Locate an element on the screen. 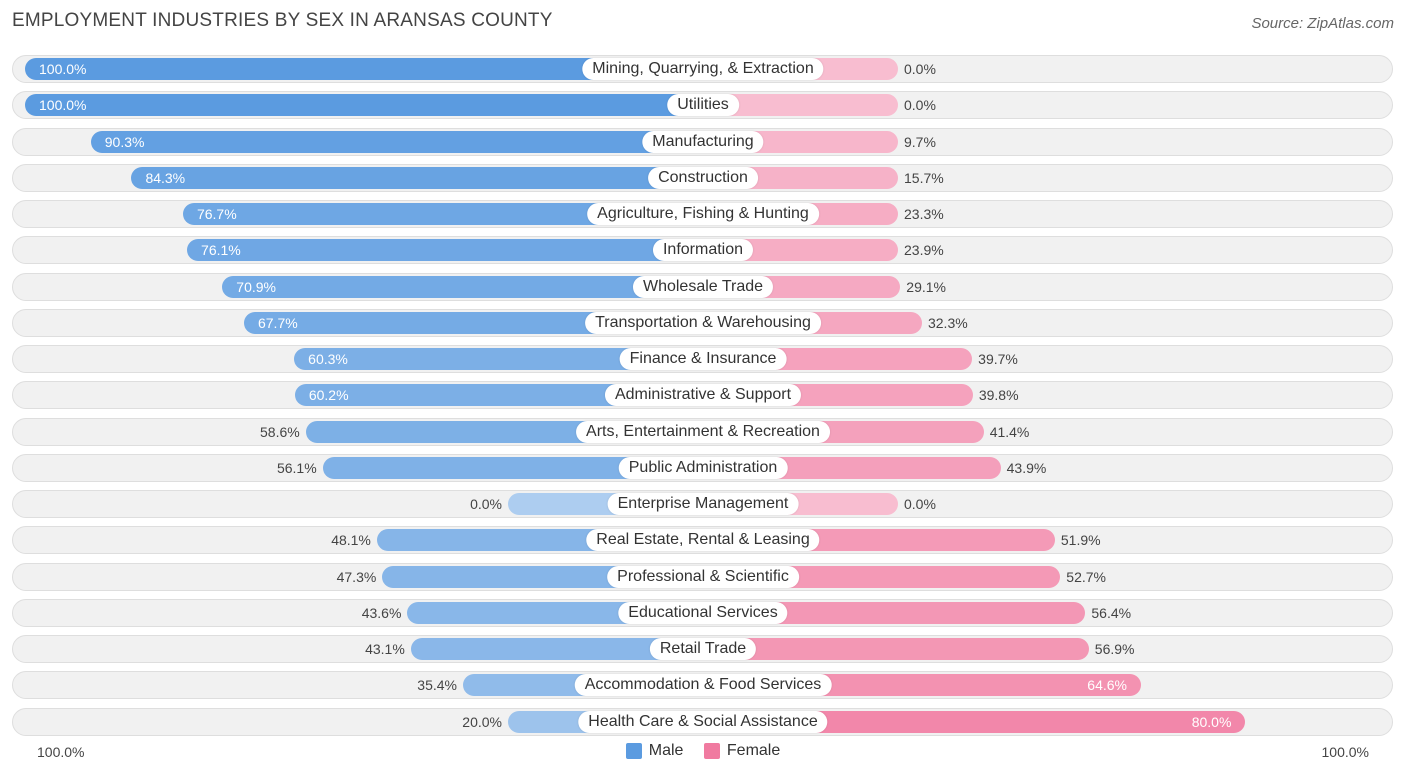 This screenshot has width=1406, height=776. category-label: Public Administration is located at coordinates (703, 467).